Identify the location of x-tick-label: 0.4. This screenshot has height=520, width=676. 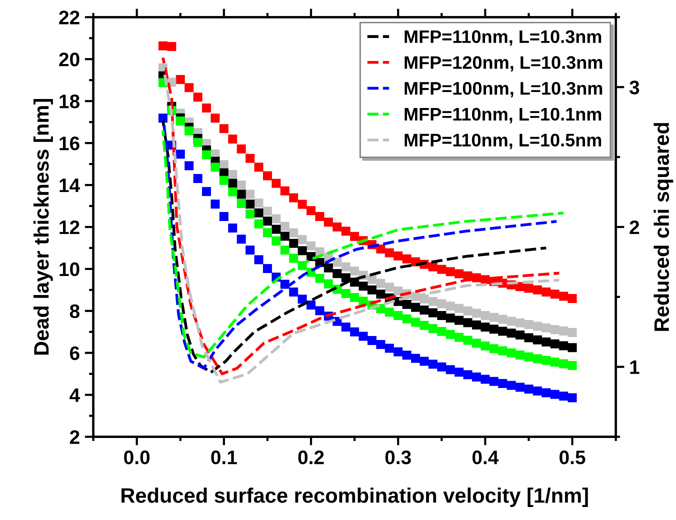
(485, 457).